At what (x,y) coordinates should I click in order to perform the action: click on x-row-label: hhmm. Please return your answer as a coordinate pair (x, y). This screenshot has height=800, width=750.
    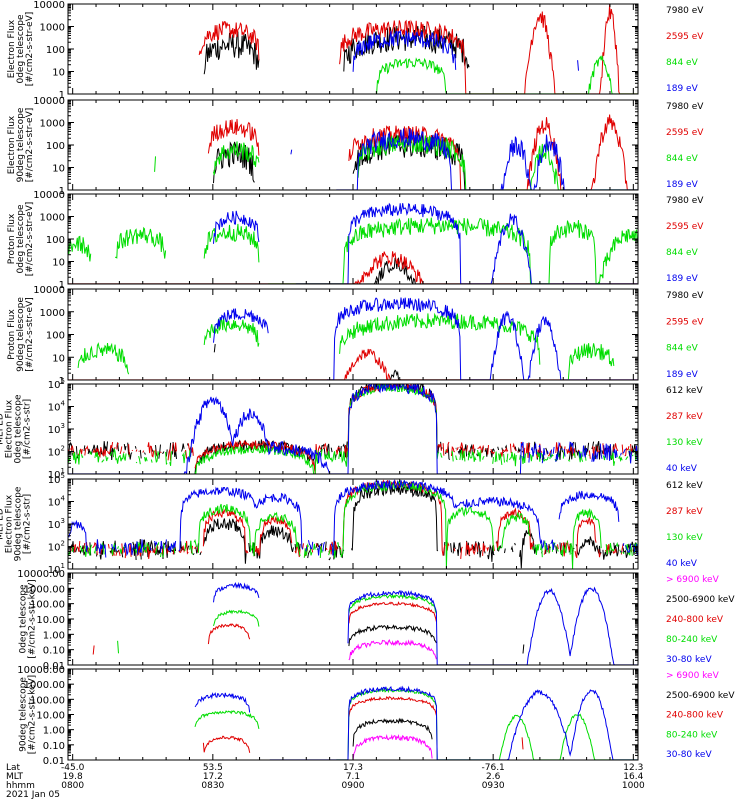
    Looking at the image, I should click on (20, 786).